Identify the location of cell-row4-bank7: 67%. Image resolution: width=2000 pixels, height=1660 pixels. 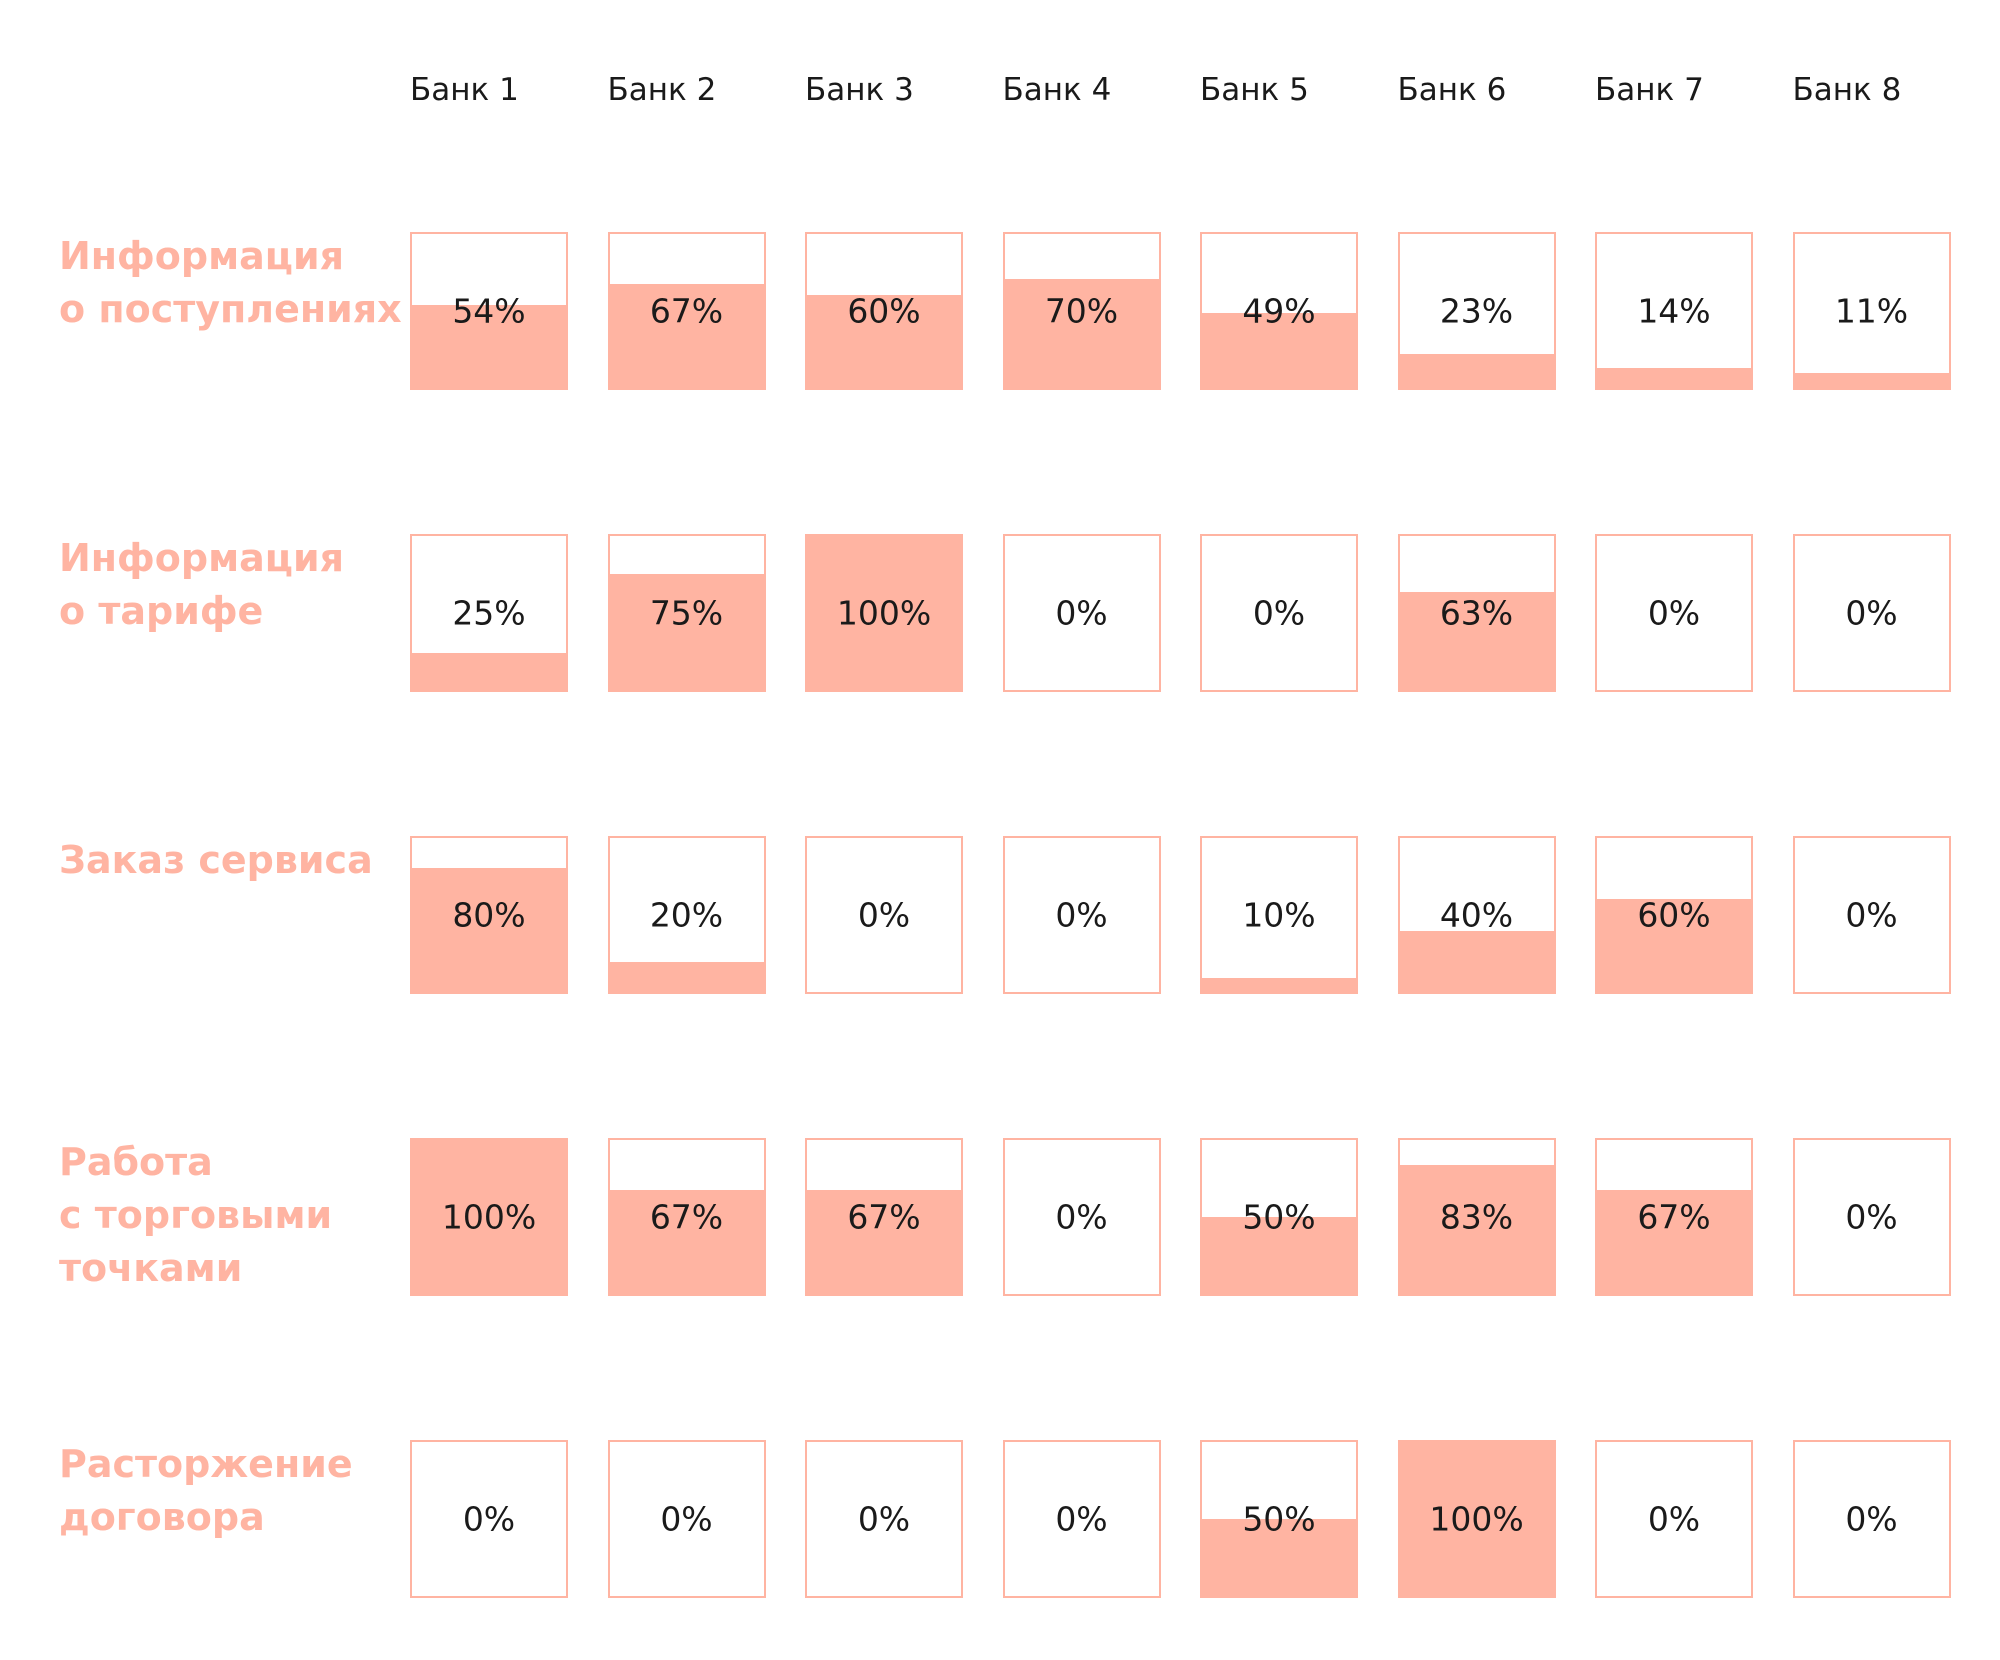
(1674, 1217).